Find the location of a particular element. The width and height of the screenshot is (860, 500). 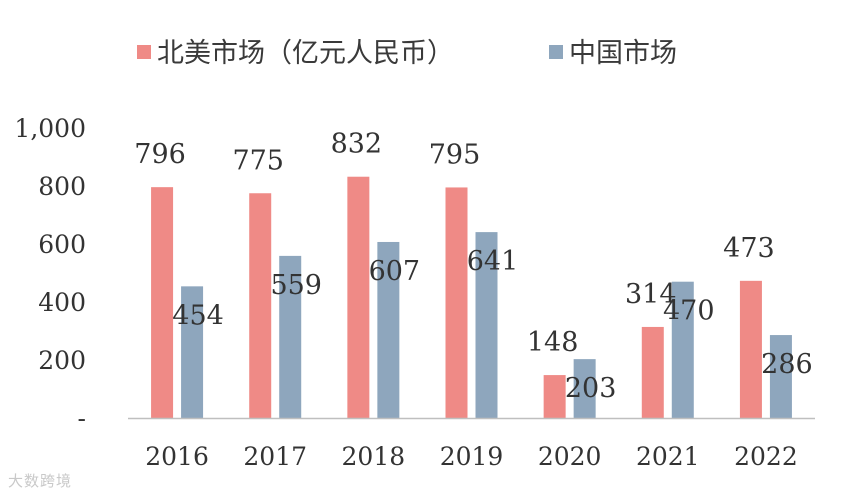

y-tick-label: 1,000 is located at coordinates (50, 128).